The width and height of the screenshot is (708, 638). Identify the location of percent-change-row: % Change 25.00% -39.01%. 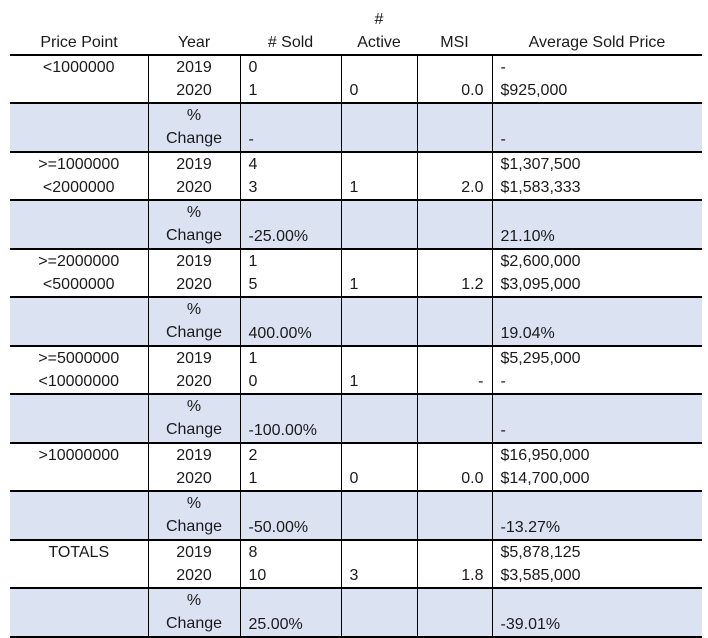
(356, 612).